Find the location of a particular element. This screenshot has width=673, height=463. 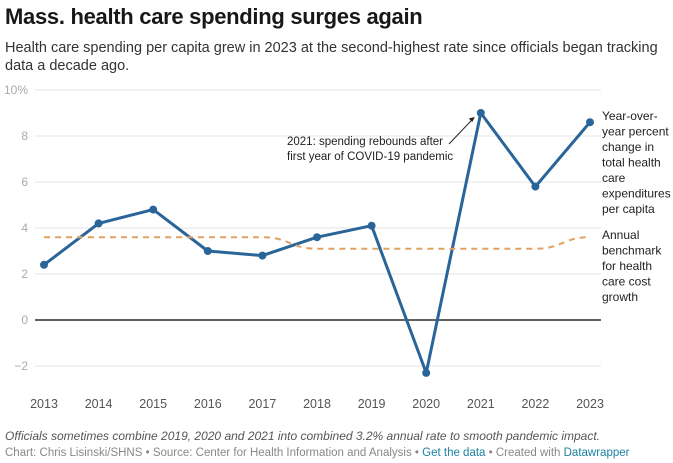

y-tick-label: 4 is located at coordinates (24, 228).